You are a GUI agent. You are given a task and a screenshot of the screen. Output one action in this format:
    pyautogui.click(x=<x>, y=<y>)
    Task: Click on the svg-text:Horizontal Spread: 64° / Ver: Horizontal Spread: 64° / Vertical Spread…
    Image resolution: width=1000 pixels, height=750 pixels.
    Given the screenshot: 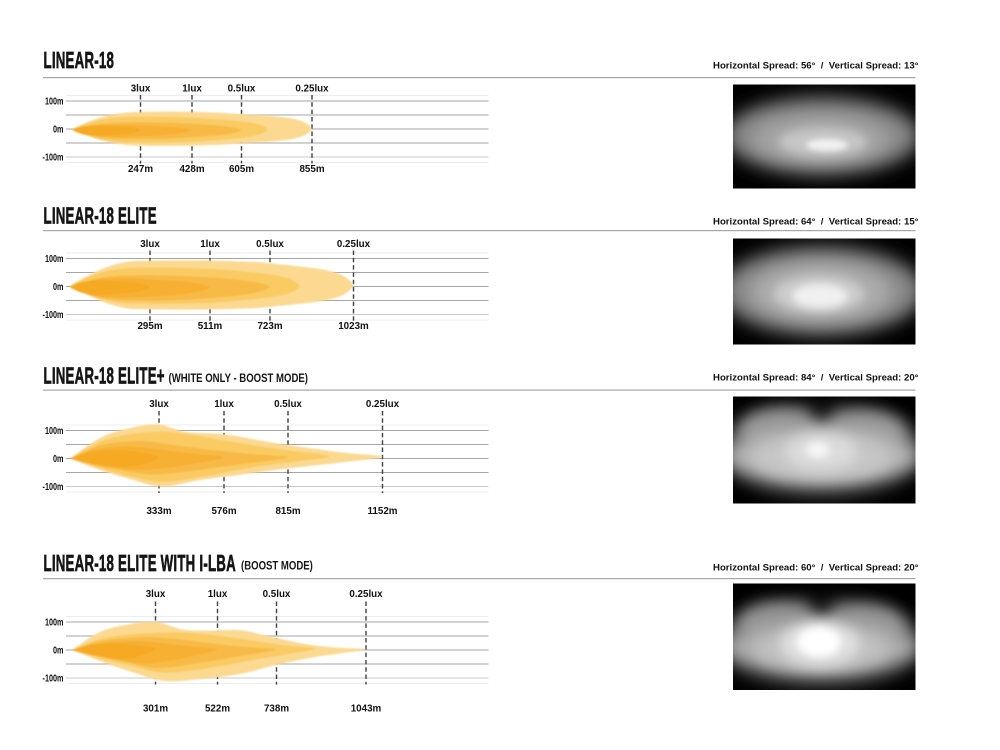 What is the action you would take?
    pyautogui.click(x=816, y=221)
    